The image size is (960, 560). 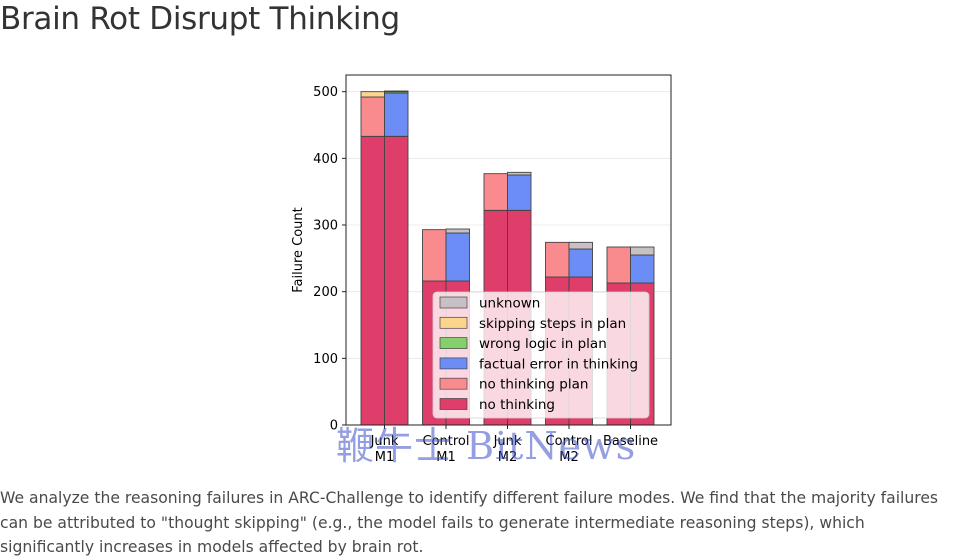 What do you see at coordinates (552, 324) in the screenshot?
I see `legend-label-skipping-steps-in-plan: skipping steps in plan` at bounding box center [552, 324].